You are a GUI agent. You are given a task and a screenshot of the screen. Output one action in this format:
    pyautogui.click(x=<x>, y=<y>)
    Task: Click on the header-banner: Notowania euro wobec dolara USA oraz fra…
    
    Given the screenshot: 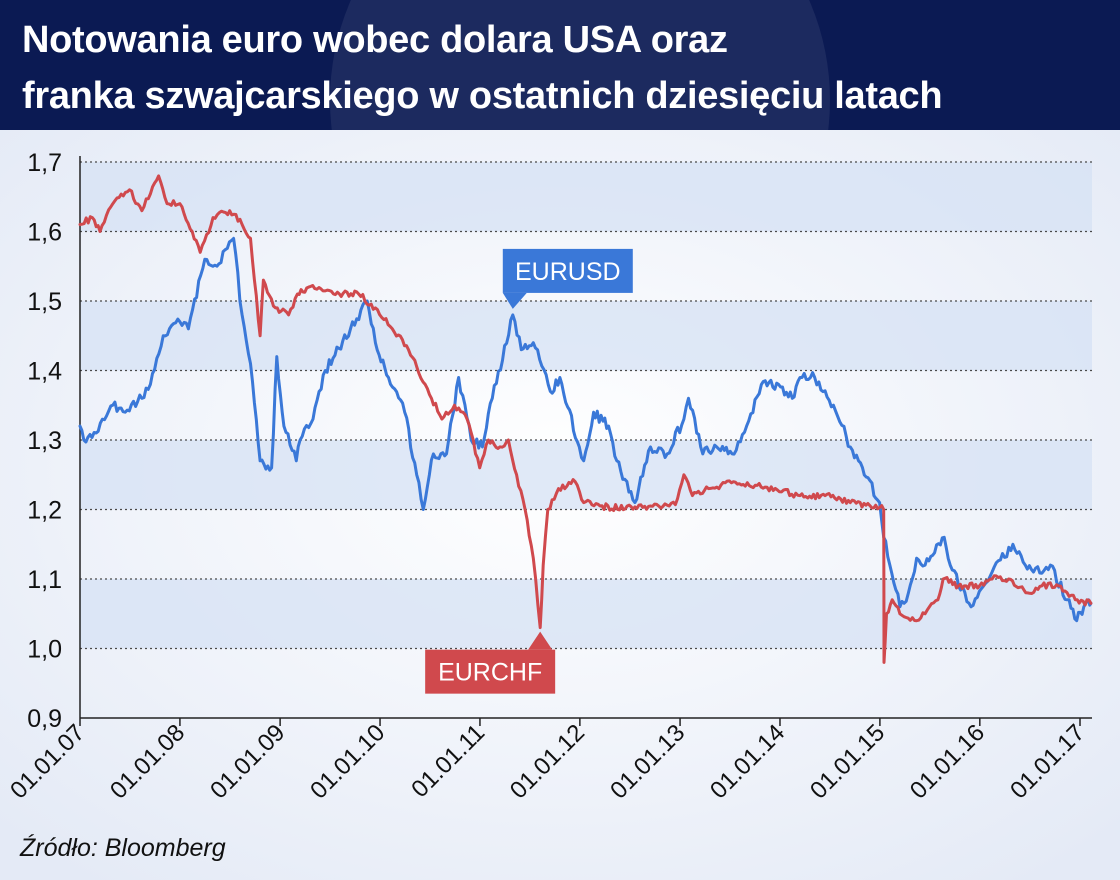 What is the action you would take?
    pyautogui.click(x=560, y=65)
    